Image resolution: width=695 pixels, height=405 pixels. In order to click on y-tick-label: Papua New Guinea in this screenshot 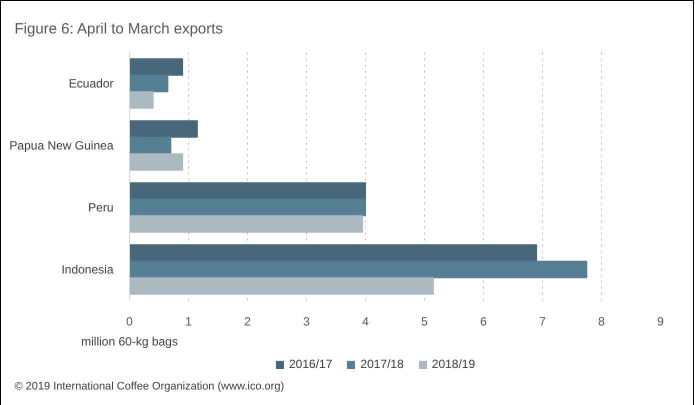, I will do `click(61, 145)`.